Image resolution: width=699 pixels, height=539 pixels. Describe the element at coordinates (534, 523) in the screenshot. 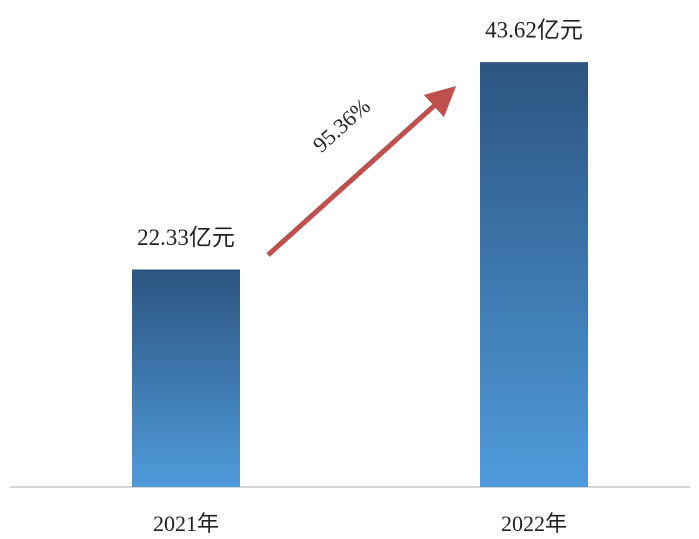

I see `x-tick-label: 2022年` at that location.